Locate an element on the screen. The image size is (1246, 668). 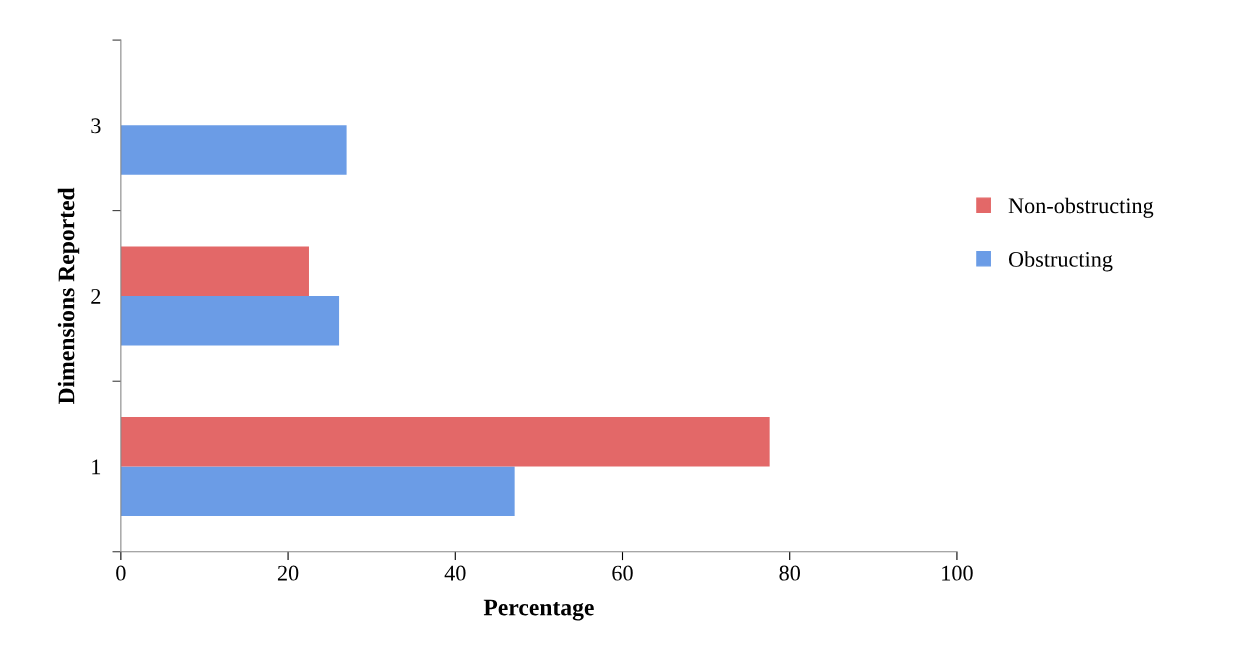
x-tick-label: 0 is located at coordinates (121, 573).